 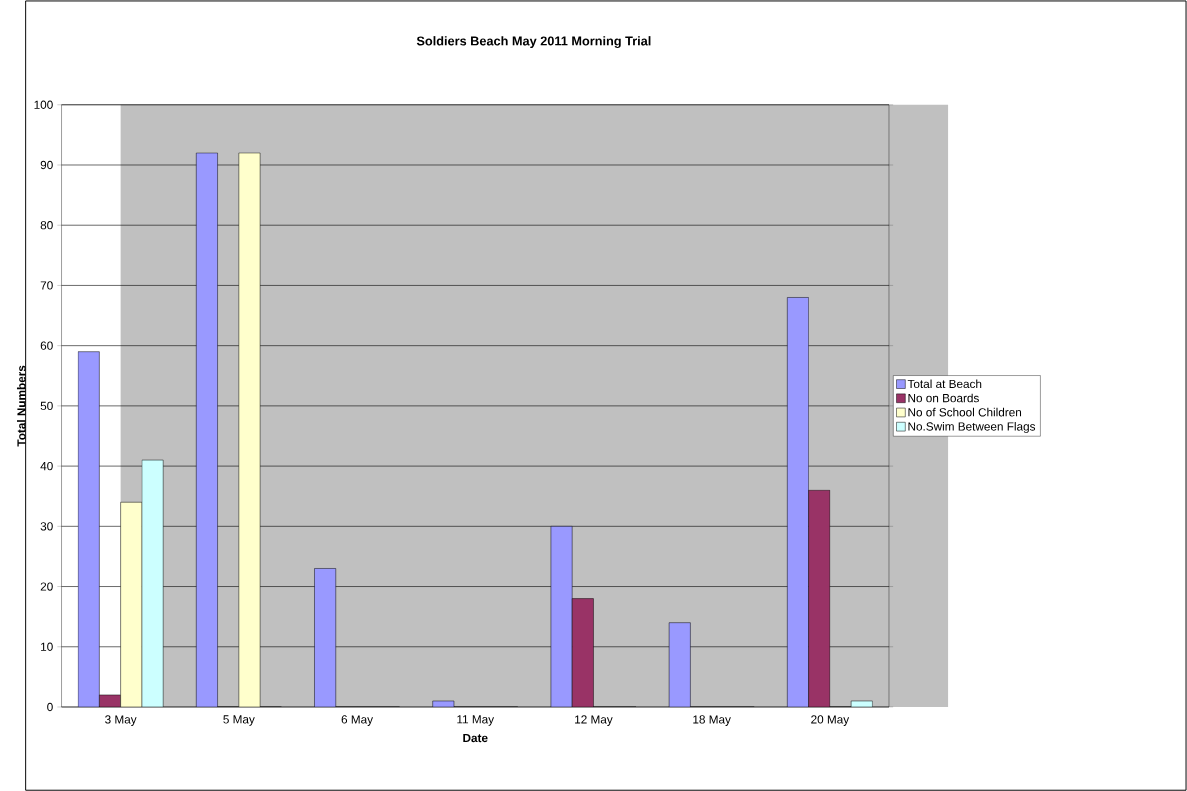 I want to click on y-tick-label: 20, so click(x=46, y=586).